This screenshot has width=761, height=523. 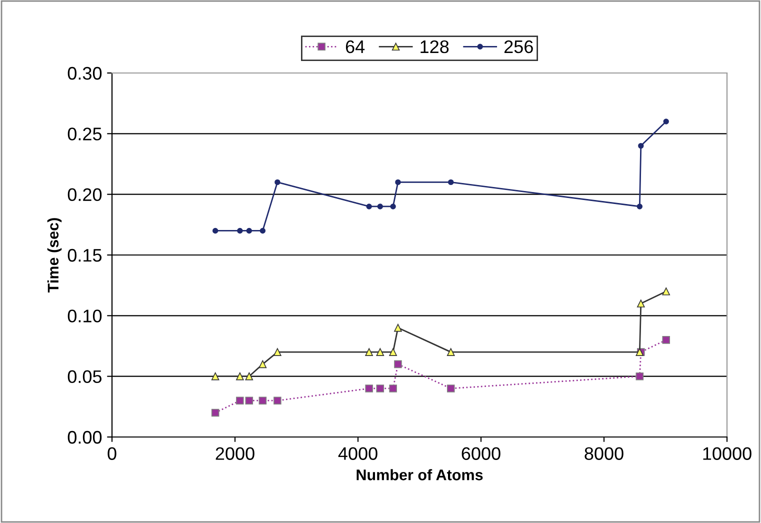 What do you see at coordinates (358, 453) in the screenshot?
I see `x-tick-label: 4000` at bounding box center [358, 453].